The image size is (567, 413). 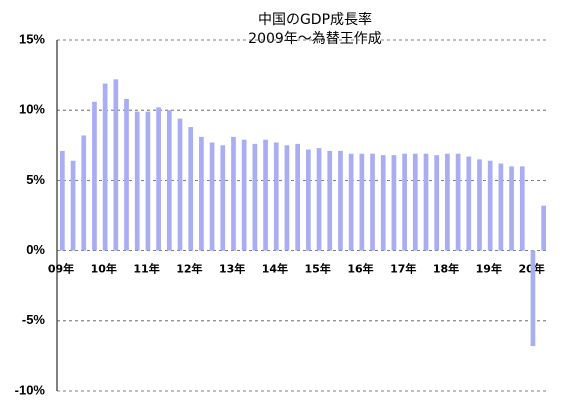 I want to click on x-tick-label: 18年, so click(x=446, y=269).